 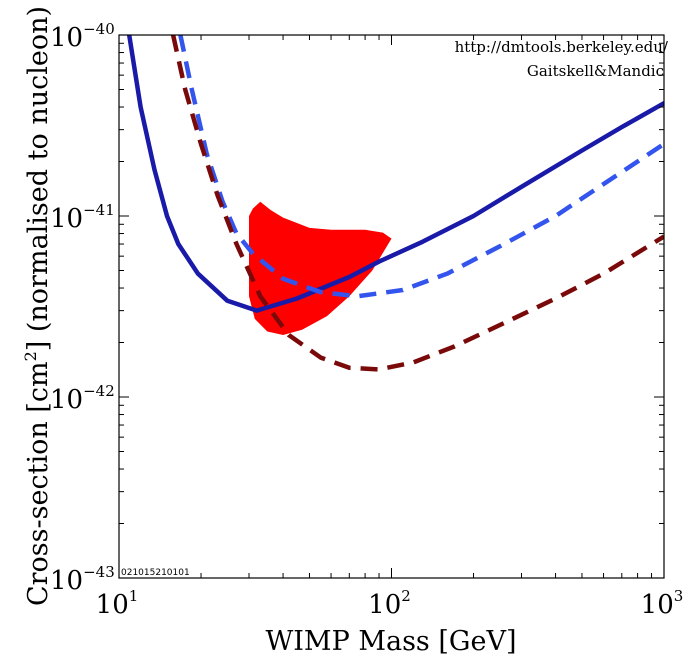 I want to click on x-axis-title: WIMP Mass [GeV], so click(x=391, y=641).